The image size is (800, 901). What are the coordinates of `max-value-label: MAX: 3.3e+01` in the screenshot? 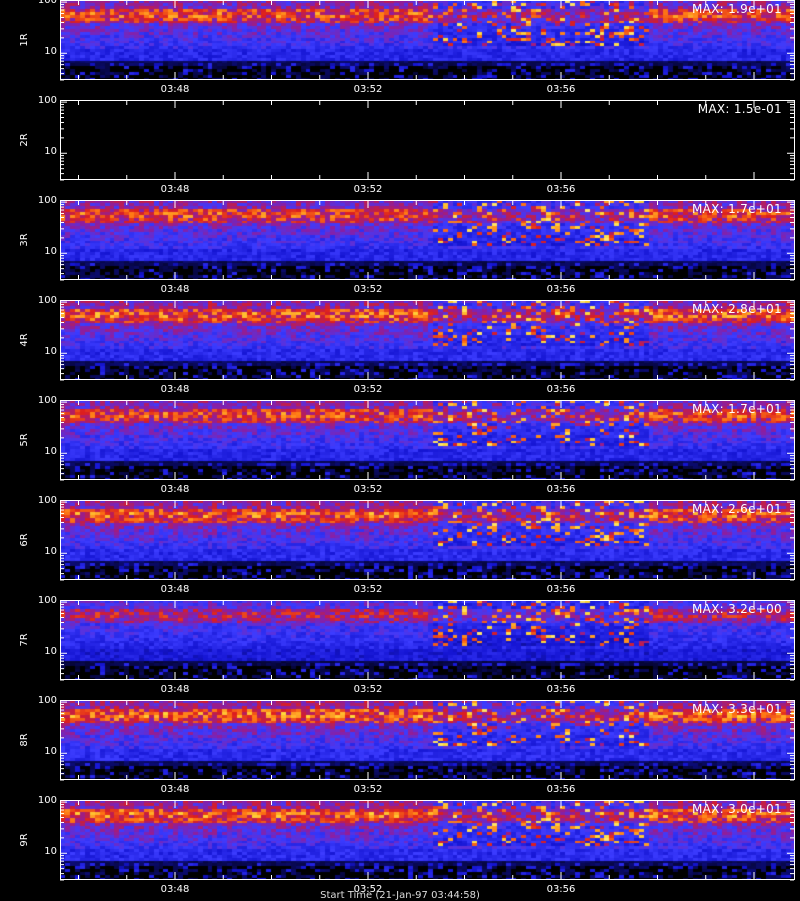 It's located at (736, 709).